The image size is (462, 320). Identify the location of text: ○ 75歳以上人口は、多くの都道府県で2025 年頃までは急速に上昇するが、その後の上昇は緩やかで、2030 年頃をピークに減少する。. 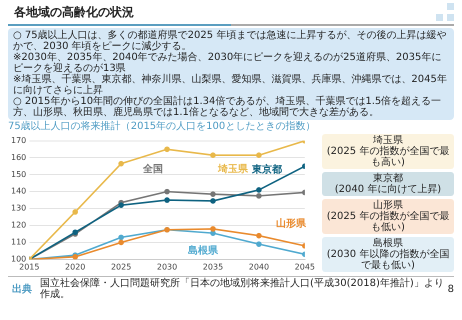
(230, 41).